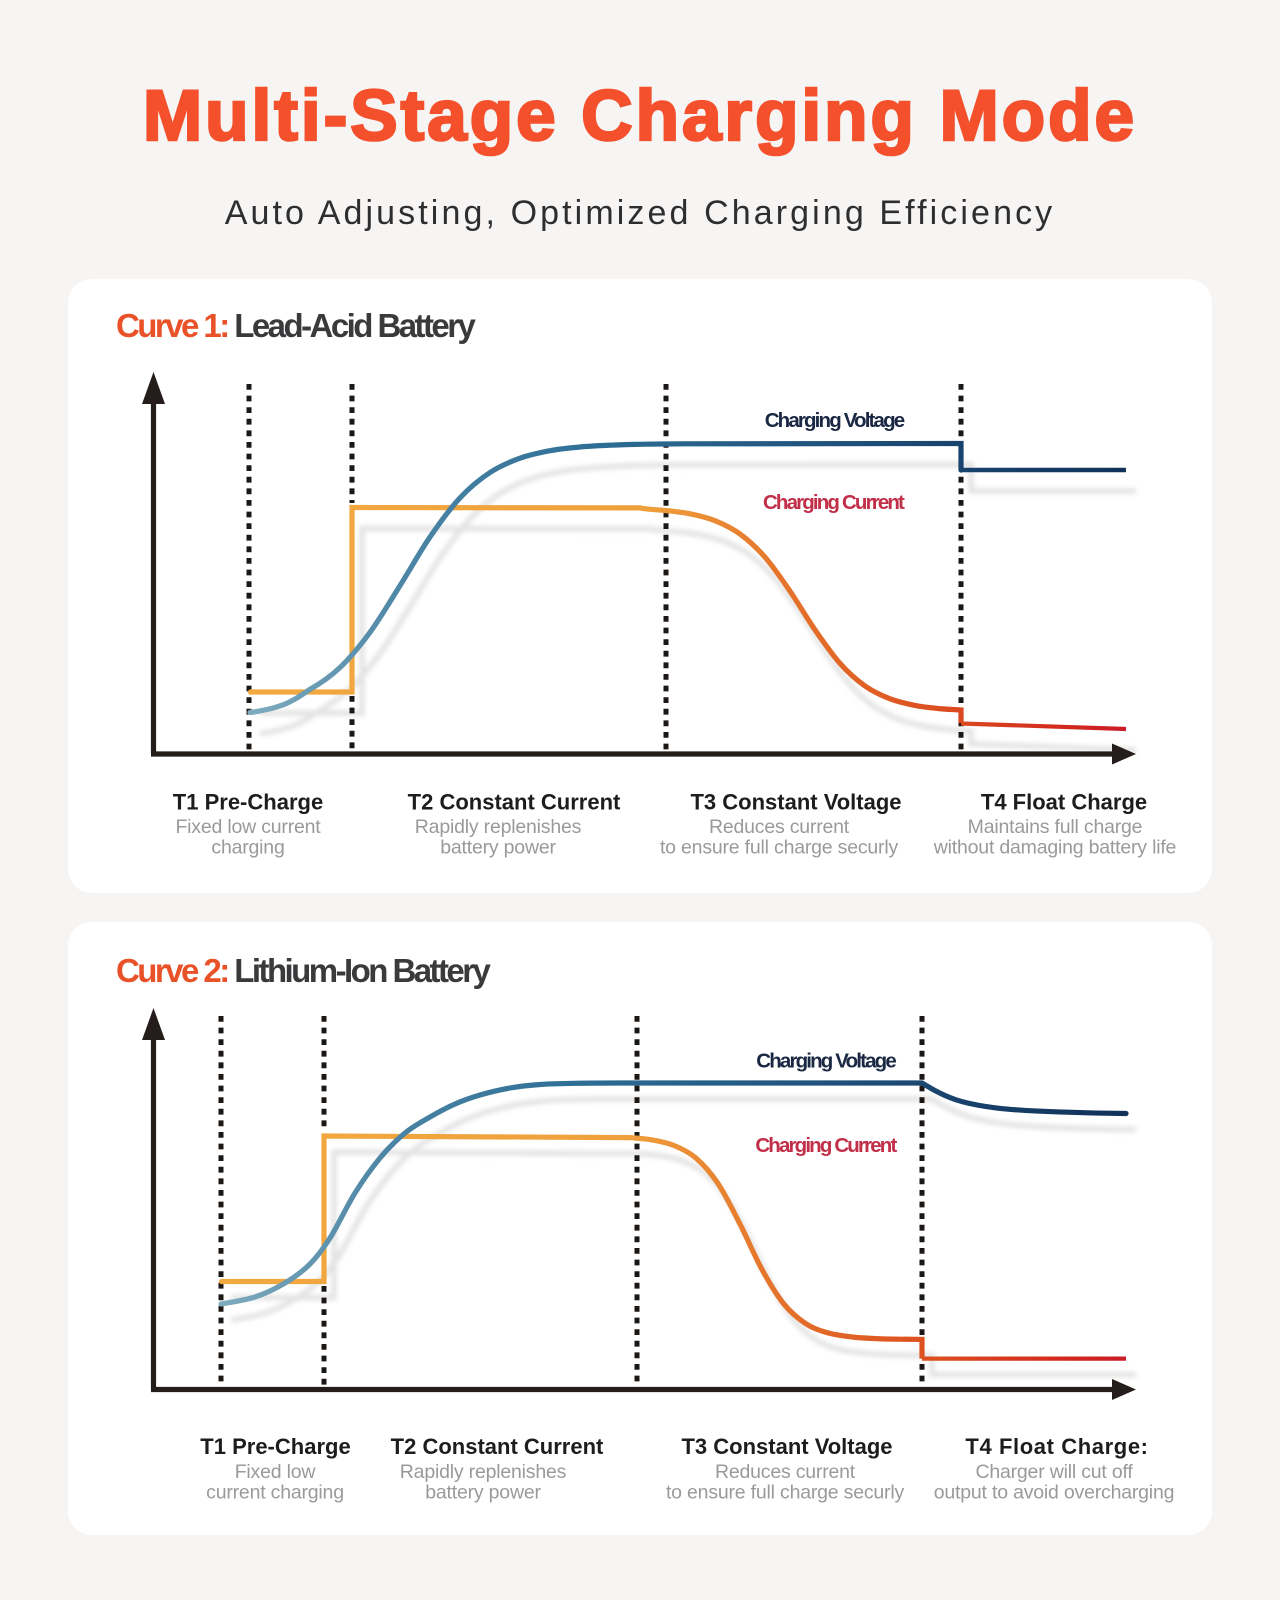  What do you see at coordinates (296, 325) in the screenshot?
I see `svg-text: Curve 1: Lead-Acid Battery` at bounding box center [296, 325].